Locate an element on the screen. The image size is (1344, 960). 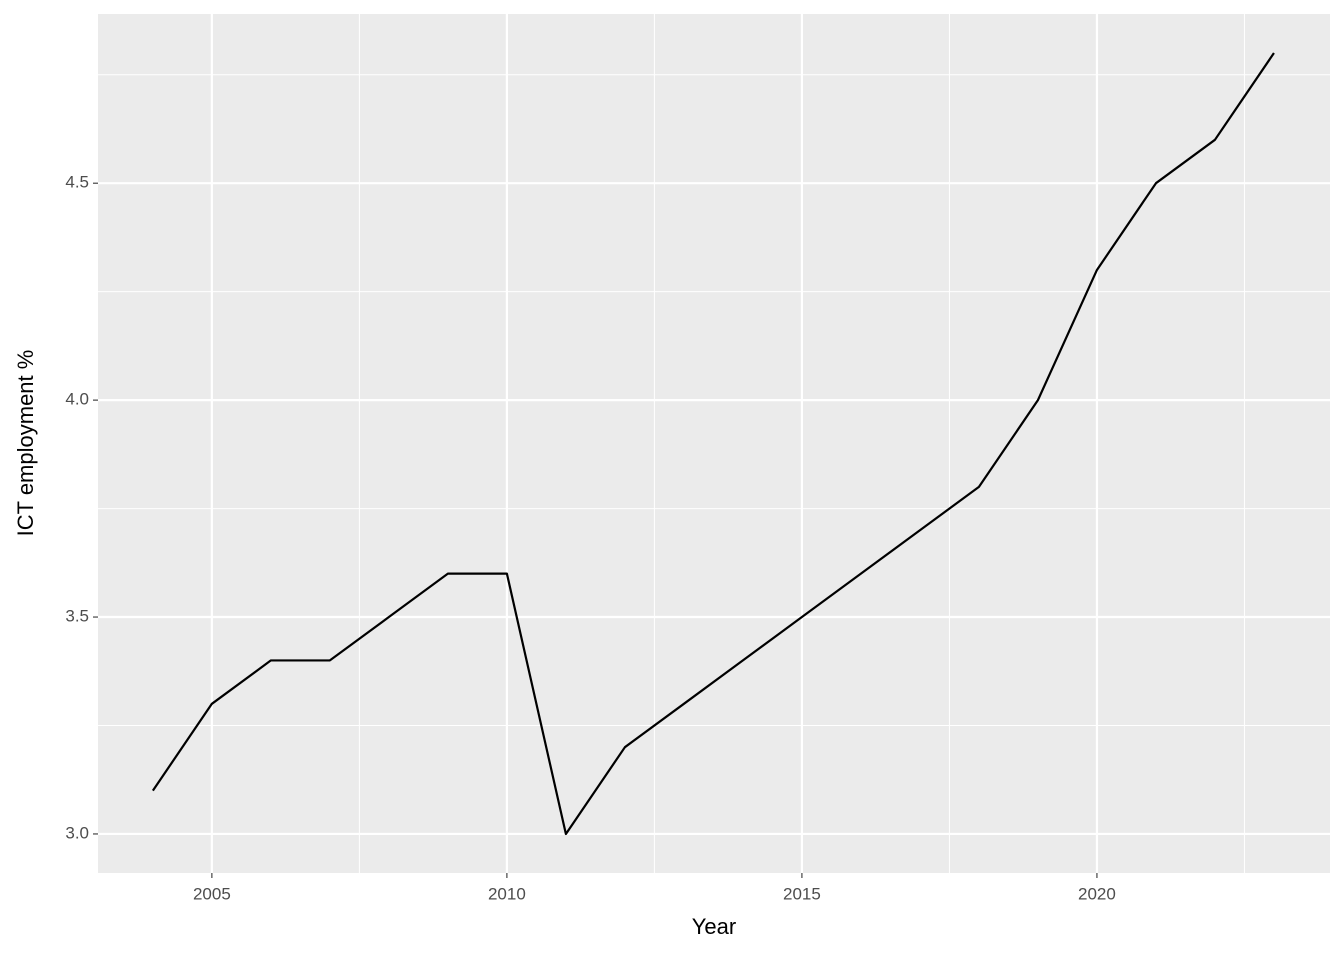
y-tick-label: 3.5 is located at coordinates (77, 616).